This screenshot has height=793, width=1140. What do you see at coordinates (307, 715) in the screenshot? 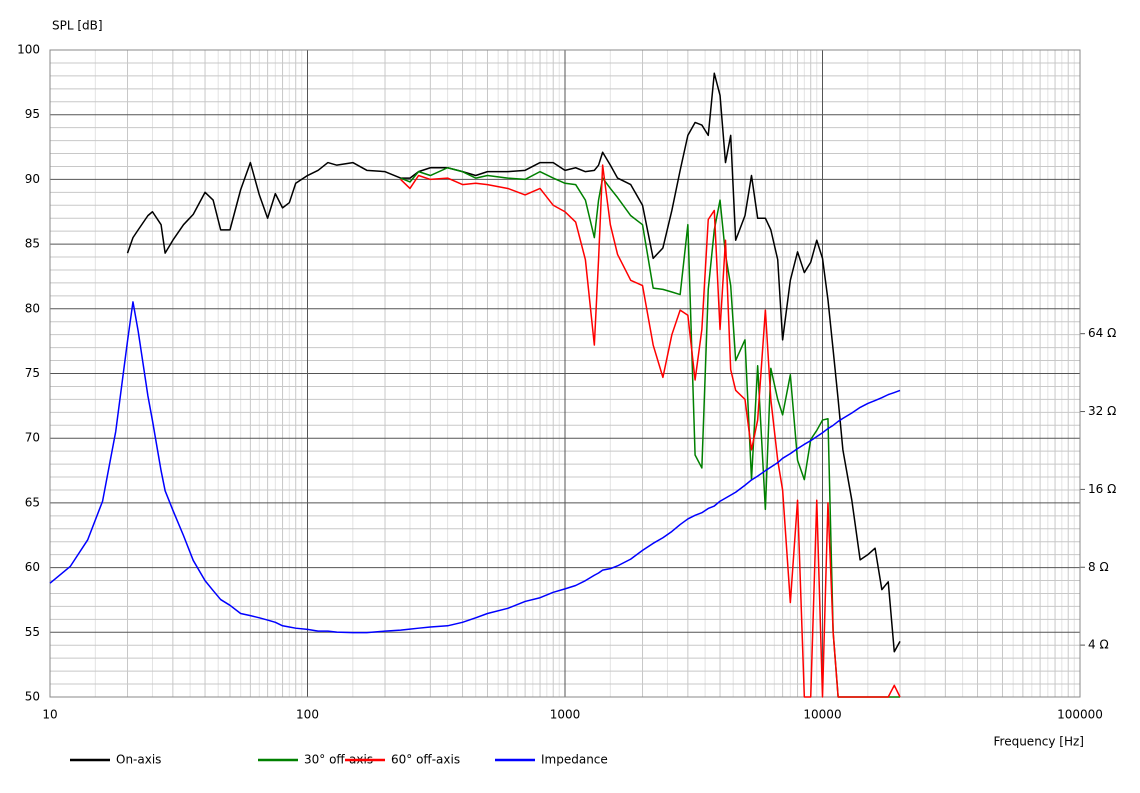
I see `x-tick-label: 100` at bounding box center [307, 715].